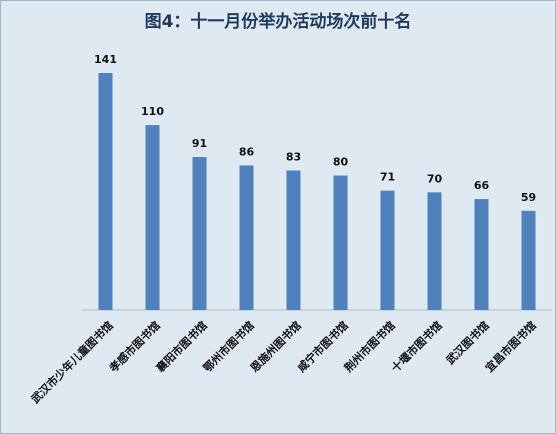 The image size is (556, 434). What do you see at coordinates (278, 21) in the screenshot?
I see `chart-title: 图4：十一月份举办活动场次前十名` at bounding box center [278, 21].